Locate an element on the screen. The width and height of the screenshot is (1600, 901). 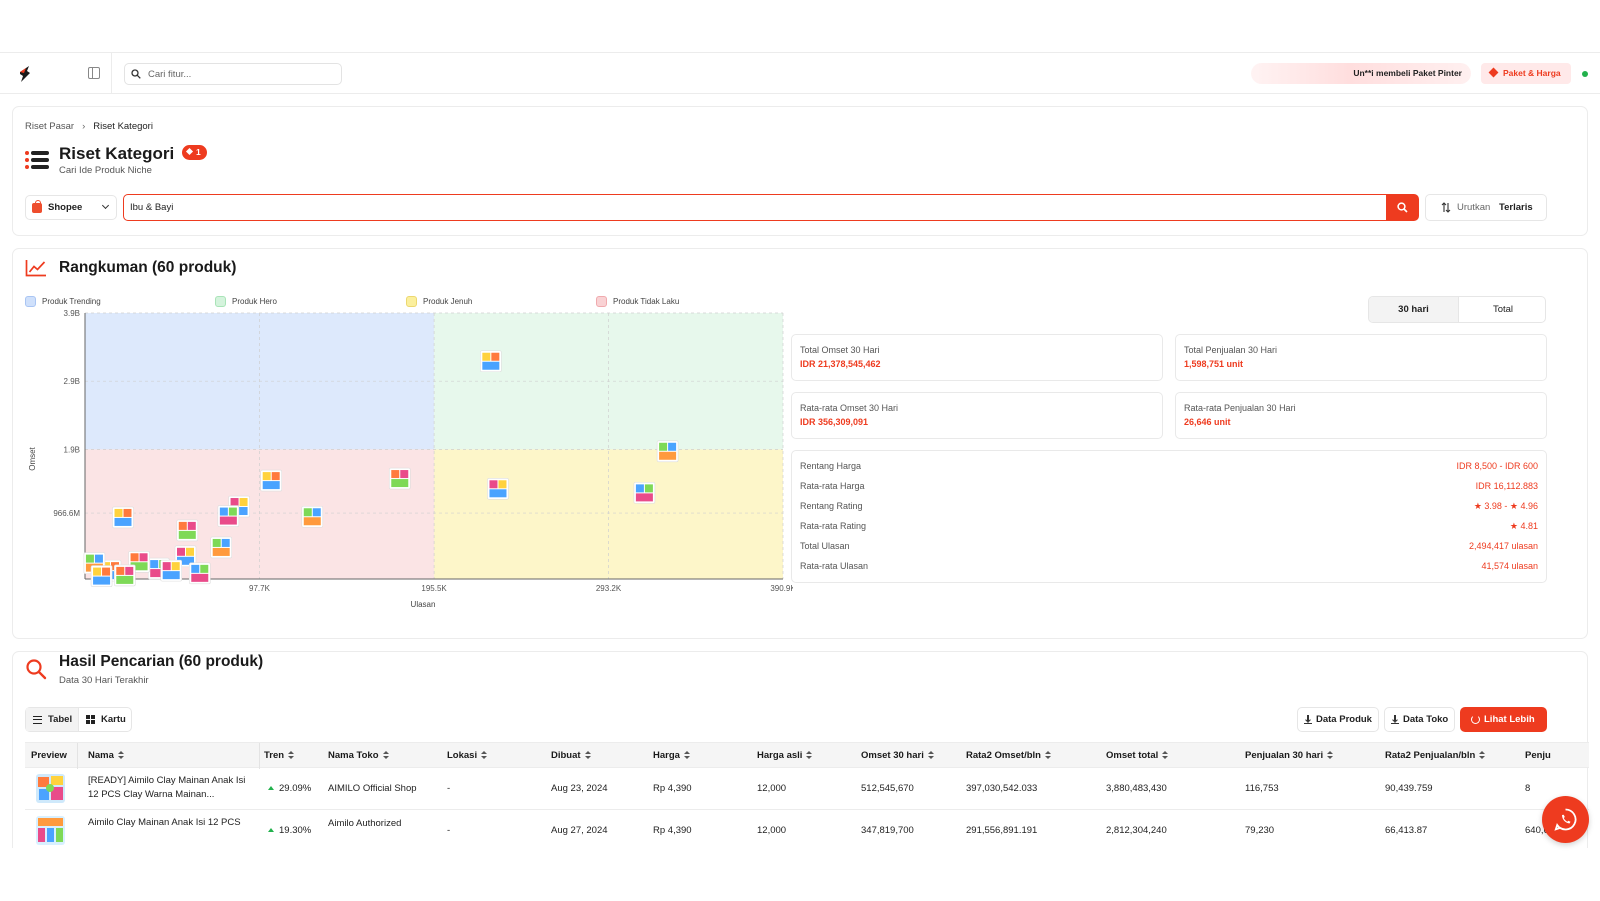
grid-view-icon is located at coordinates (90, 719).